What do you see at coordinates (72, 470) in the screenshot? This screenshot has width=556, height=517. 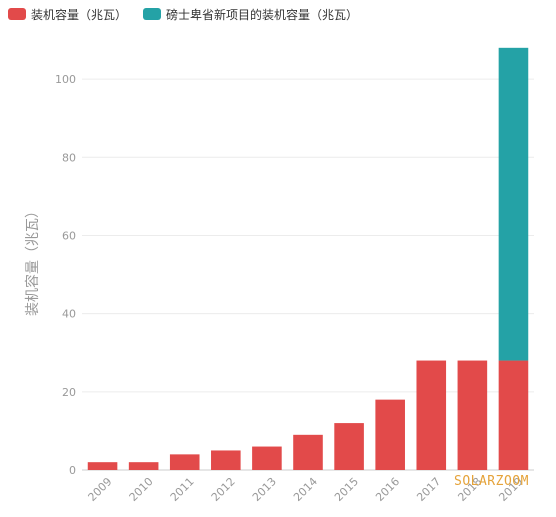 I see `y-tick-label-0: 0` at bounding box center [72, 470].